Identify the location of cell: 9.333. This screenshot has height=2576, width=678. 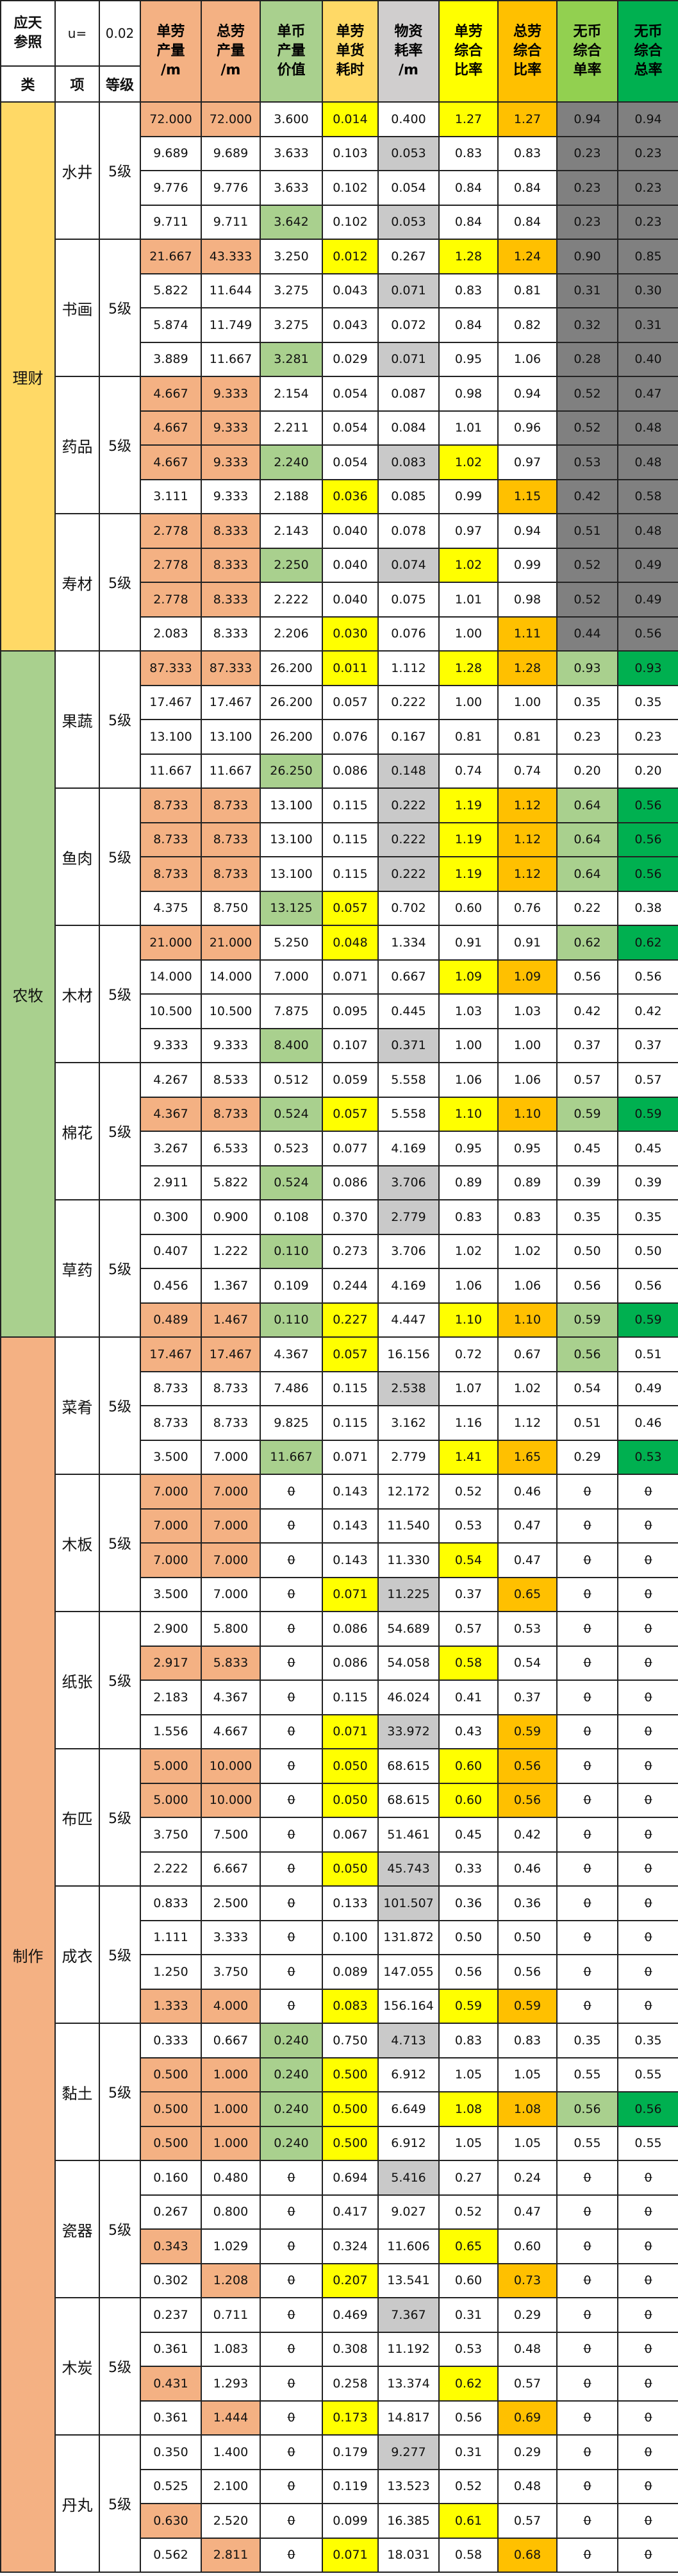
(231, 462).